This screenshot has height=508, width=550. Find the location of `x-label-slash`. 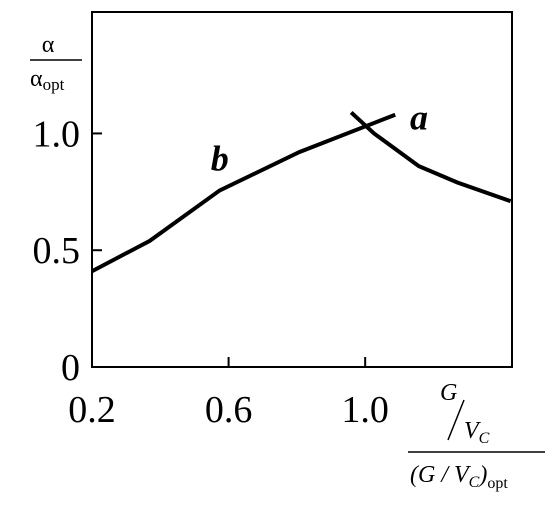

x-label-slash is located at coordinates (456, 420).